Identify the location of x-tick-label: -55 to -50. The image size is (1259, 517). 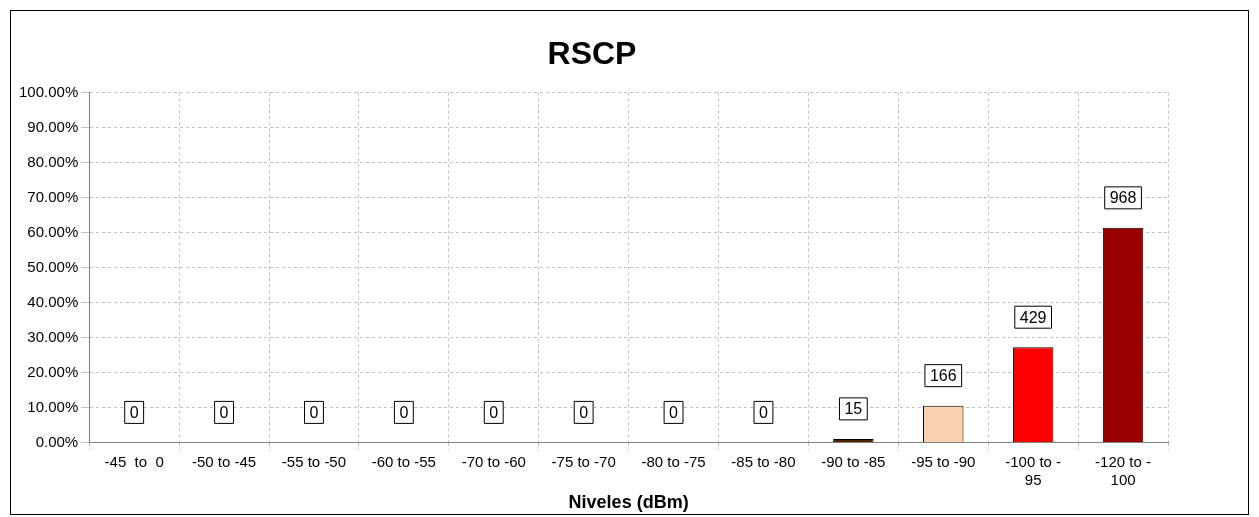
(314, 461).